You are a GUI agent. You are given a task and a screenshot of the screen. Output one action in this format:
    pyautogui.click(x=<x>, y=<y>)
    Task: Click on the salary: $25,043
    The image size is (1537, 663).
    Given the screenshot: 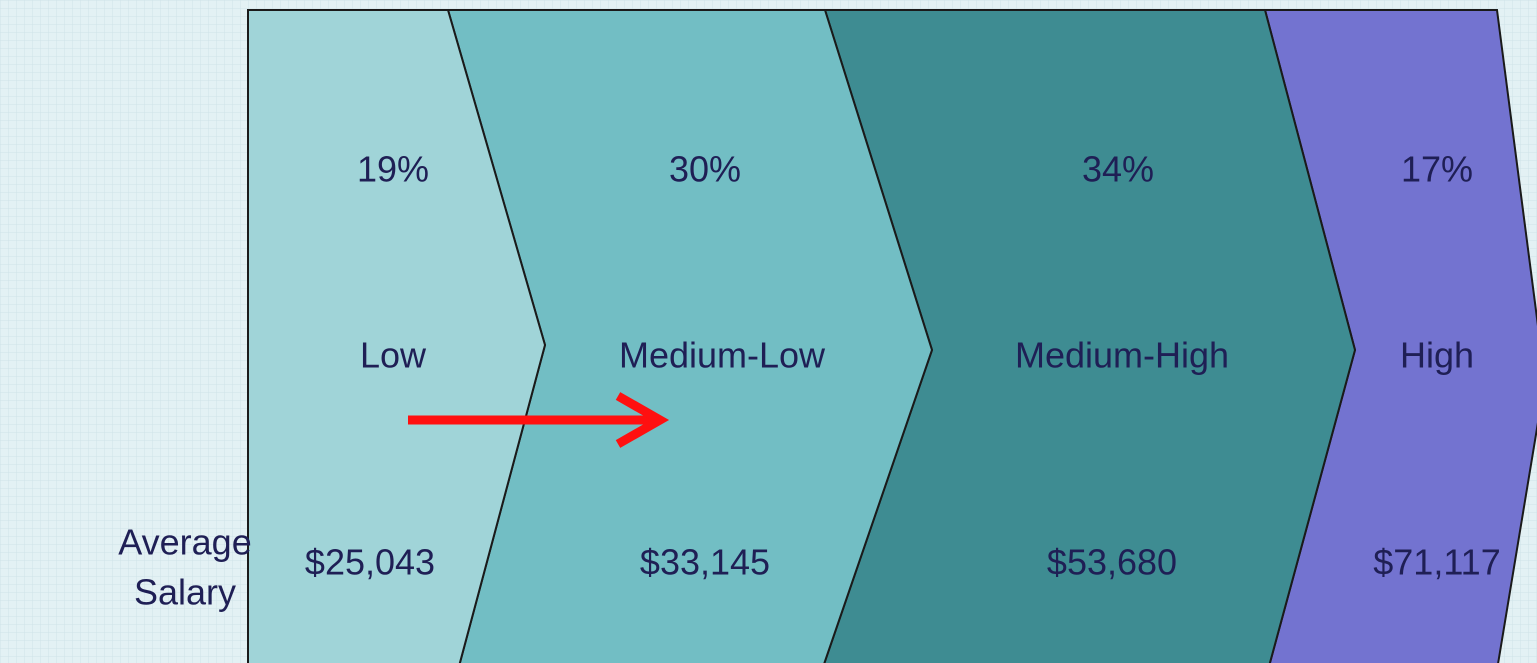 What is the action you would take?
    pyautogui.click(x=370, y=562)
    